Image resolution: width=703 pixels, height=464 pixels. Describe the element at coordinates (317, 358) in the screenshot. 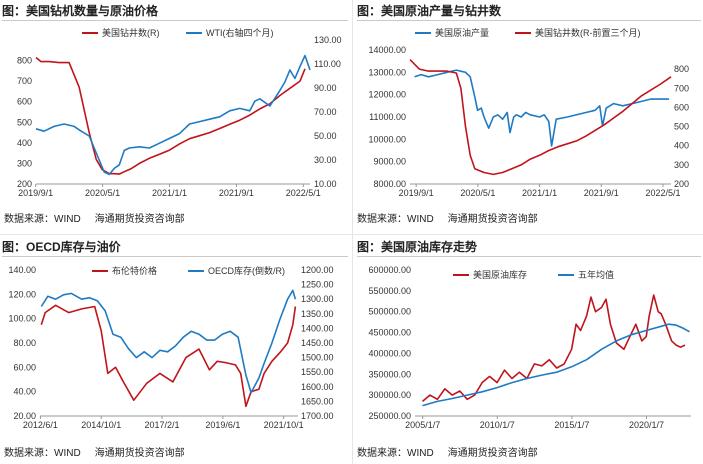

I see `chart3-y-right-tick: 1500.00` at that location.